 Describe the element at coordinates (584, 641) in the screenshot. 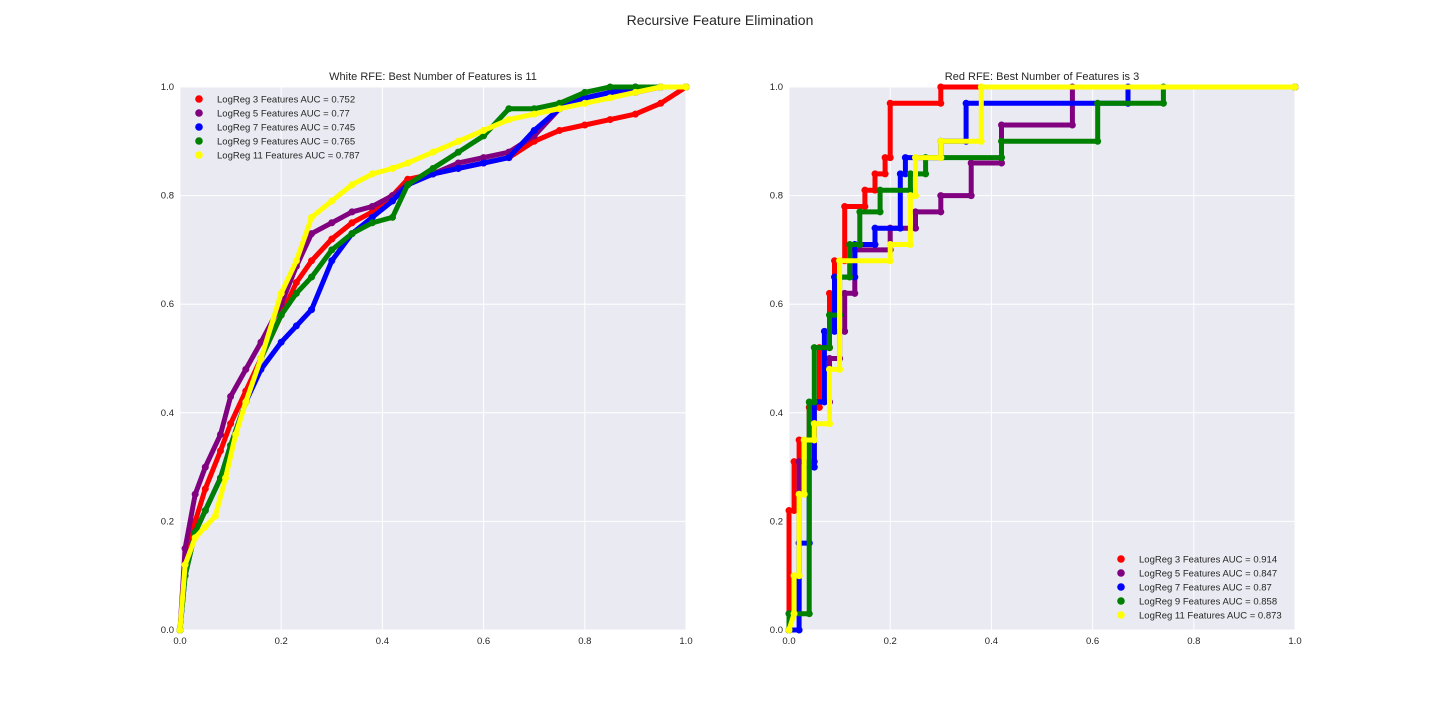

I see `white-rfe-x-tick-label: 0.8` at that location.